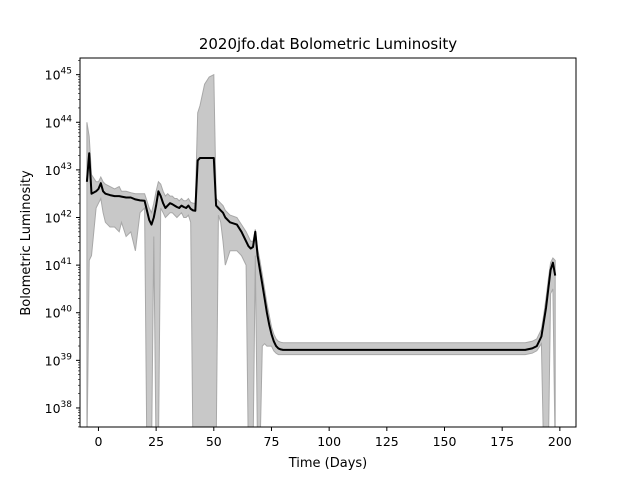  Describe the element at coordinates (387, 441) in the screenshot. I see `x-tick-label: 125` at that location.